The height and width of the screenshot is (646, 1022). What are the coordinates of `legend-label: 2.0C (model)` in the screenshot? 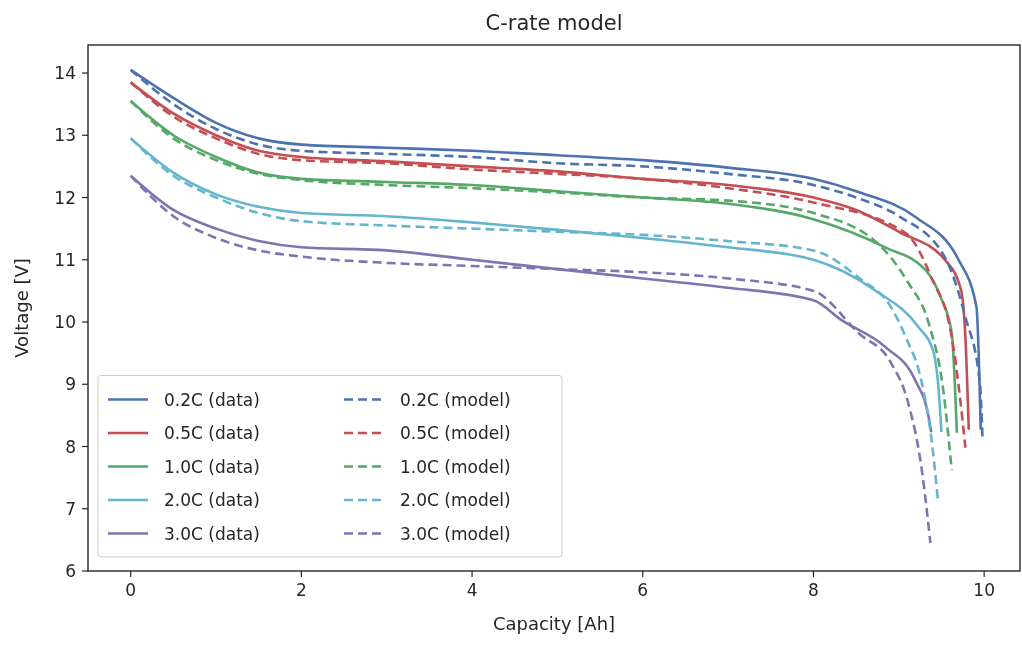 It's located at (455, 500).